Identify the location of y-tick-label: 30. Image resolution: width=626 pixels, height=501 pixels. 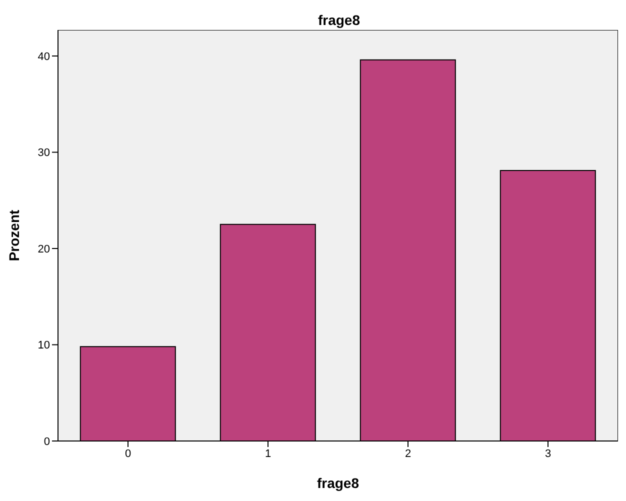
(44, 153).